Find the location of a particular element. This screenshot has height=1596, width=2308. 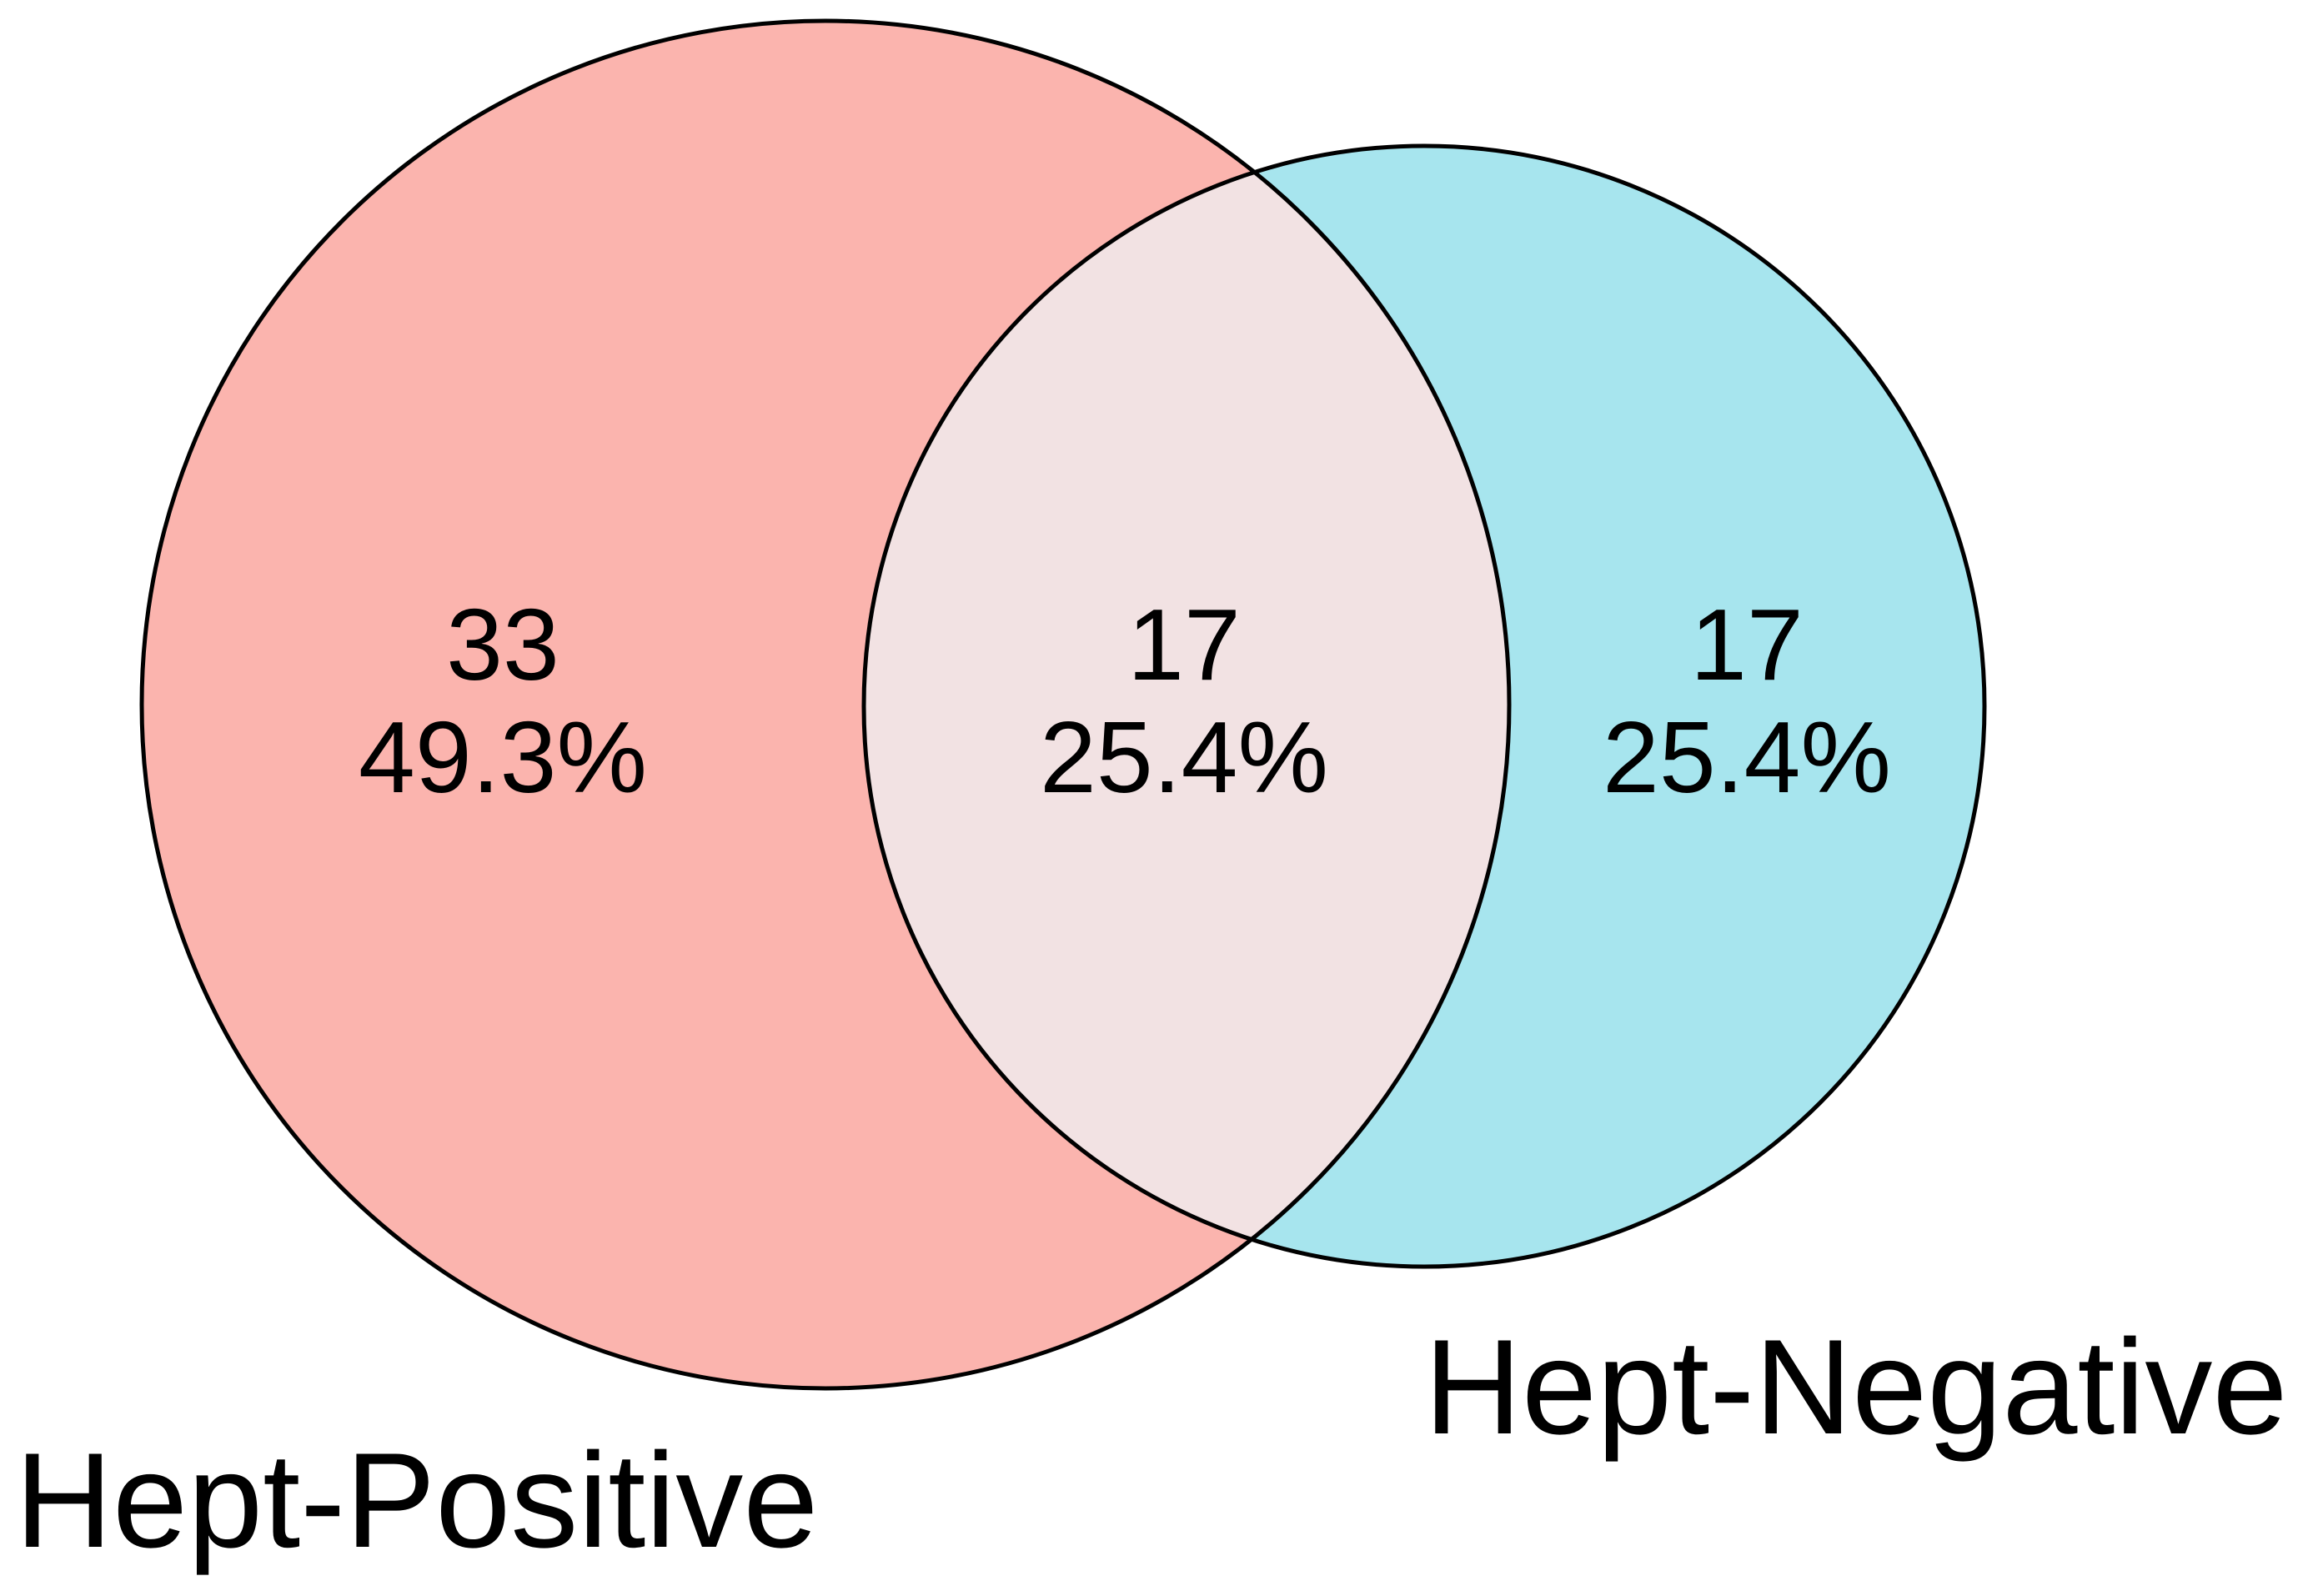

negative-only-count: 17 is located at coordinates (1747, 644).